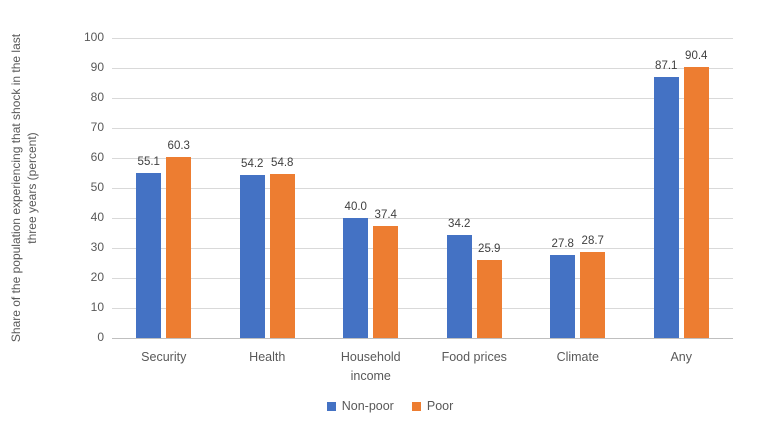  Describe the element at coordinates (282, 255) in the screenshot. I see `bar-poor-health` at that location.